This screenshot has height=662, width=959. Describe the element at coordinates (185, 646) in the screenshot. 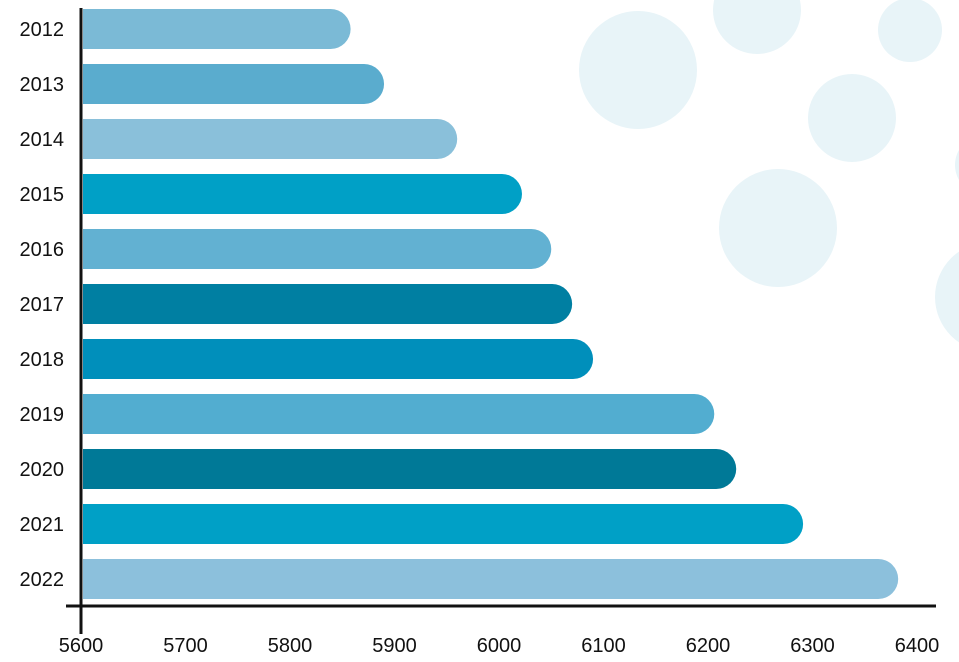

I see `x-tick-label: 5700` at that location.